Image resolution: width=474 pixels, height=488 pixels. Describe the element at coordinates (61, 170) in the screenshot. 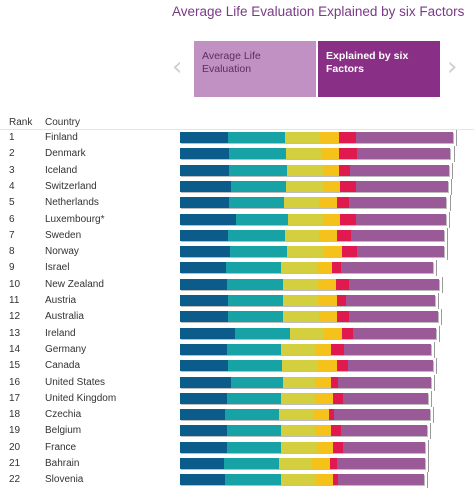

I see `country-label: Iceland` at that location.